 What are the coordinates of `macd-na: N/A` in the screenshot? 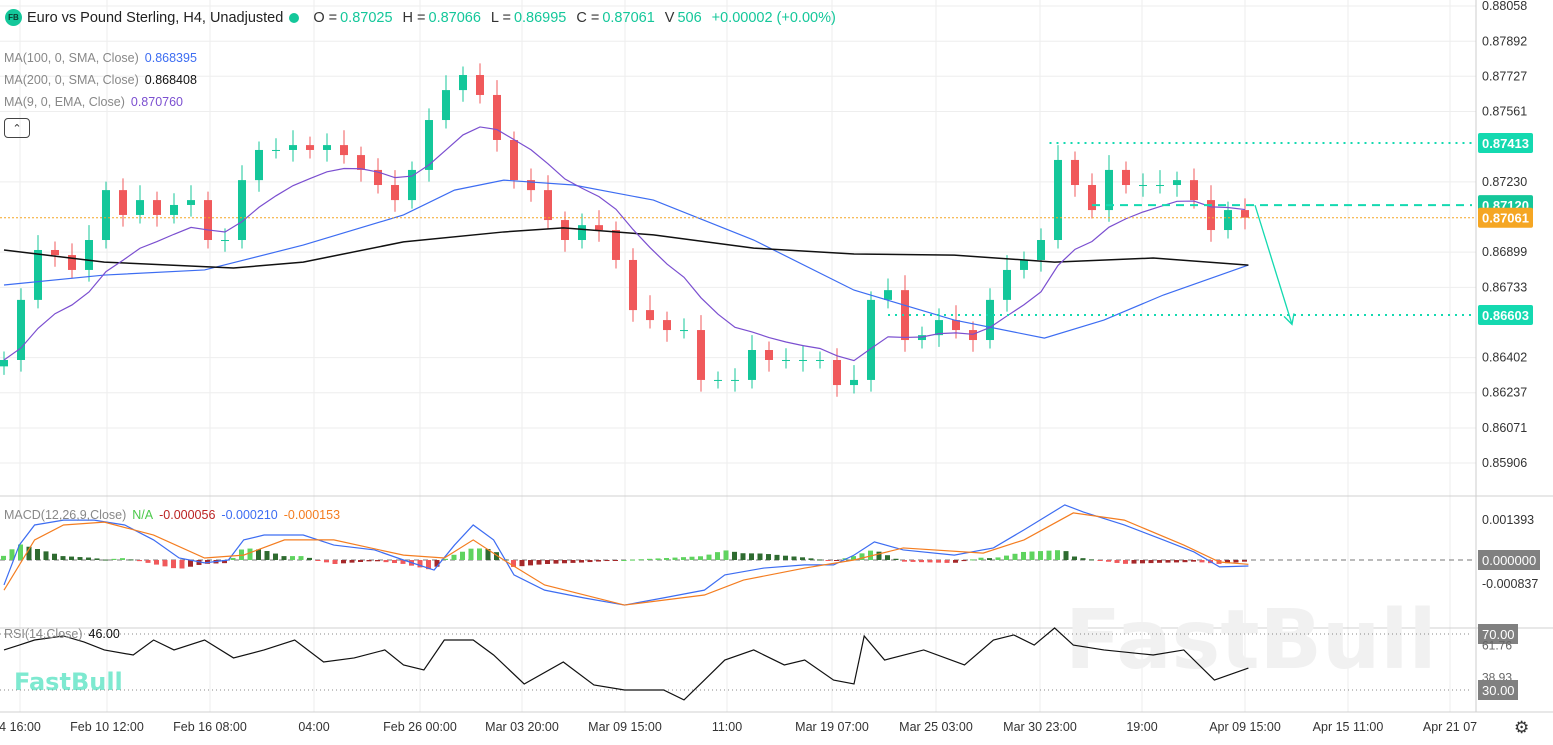 It's located at (143, 515).